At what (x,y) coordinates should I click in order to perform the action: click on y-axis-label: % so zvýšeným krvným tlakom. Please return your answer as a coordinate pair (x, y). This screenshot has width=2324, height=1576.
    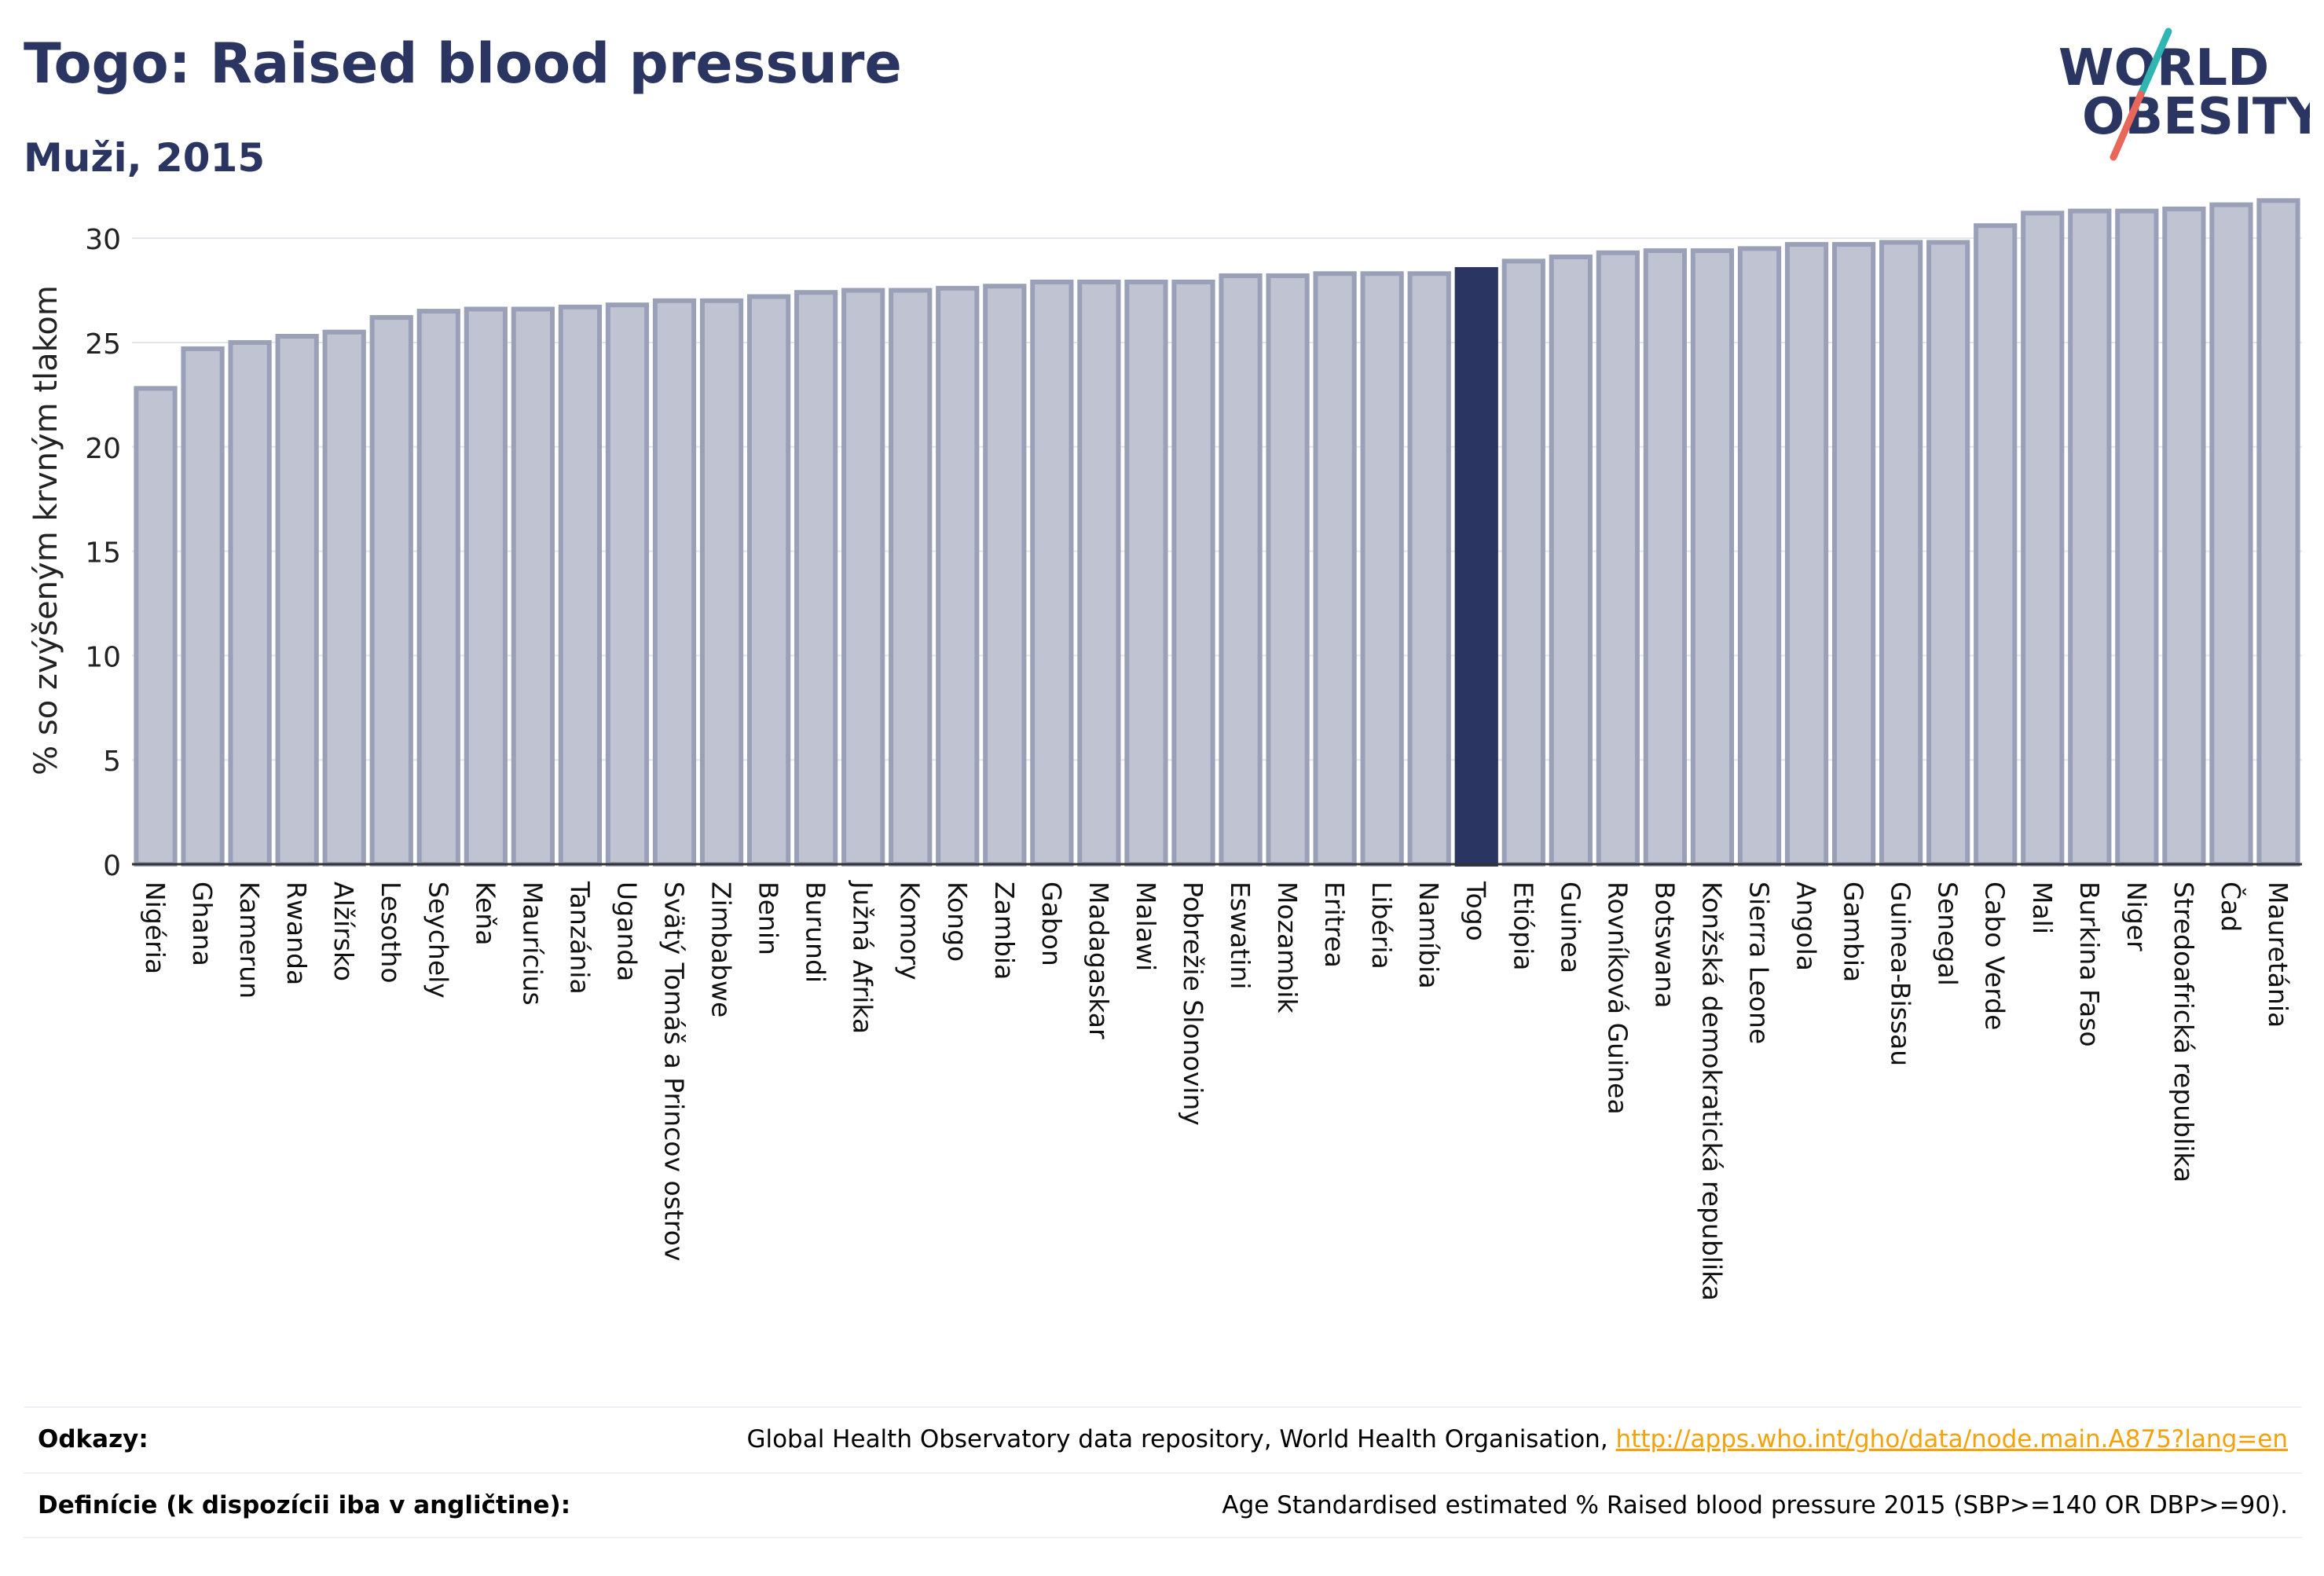
    Looking at the image, I should click on (46, 530).